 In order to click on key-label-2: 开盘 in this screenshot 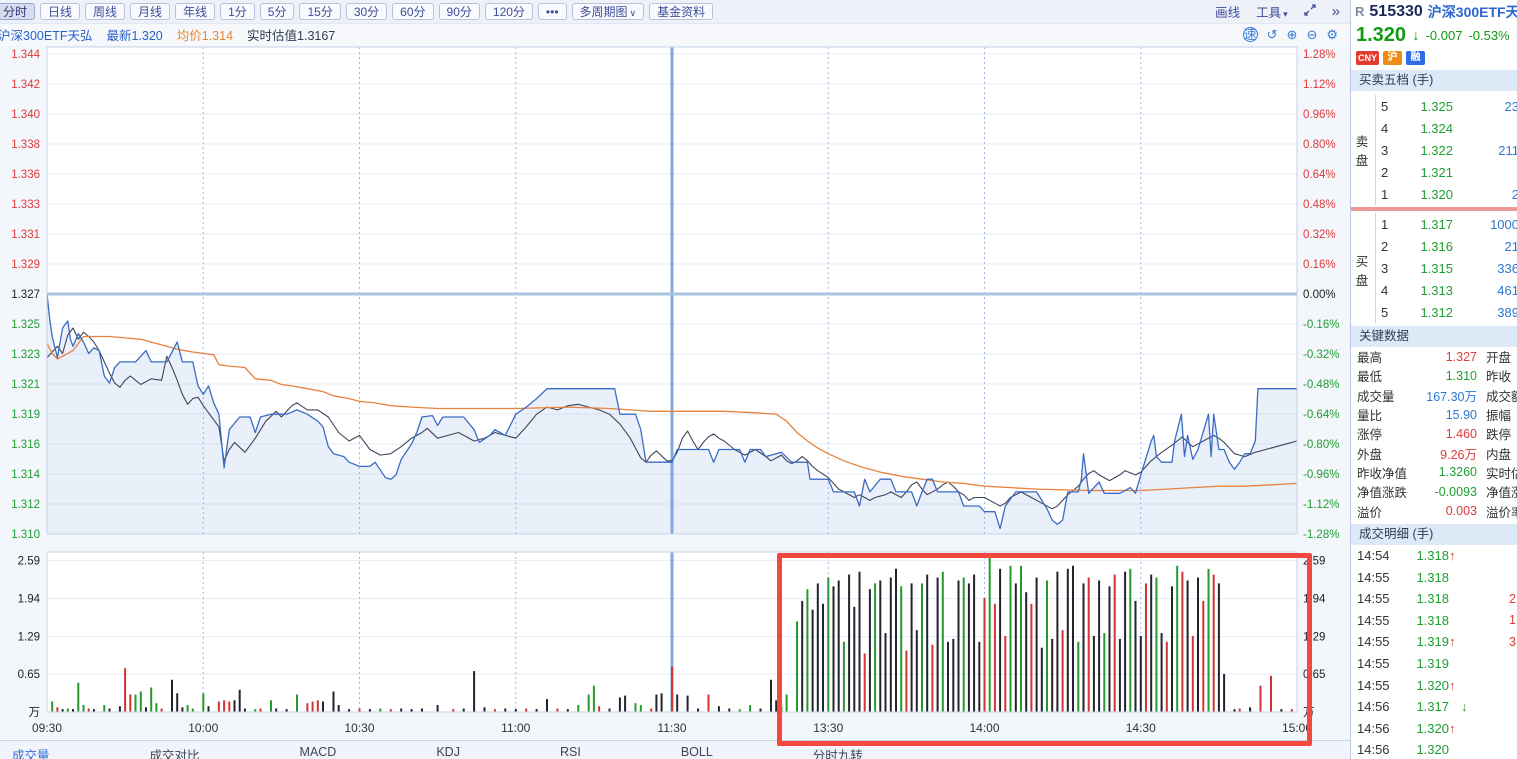, I will do `click(1499, 358)`.